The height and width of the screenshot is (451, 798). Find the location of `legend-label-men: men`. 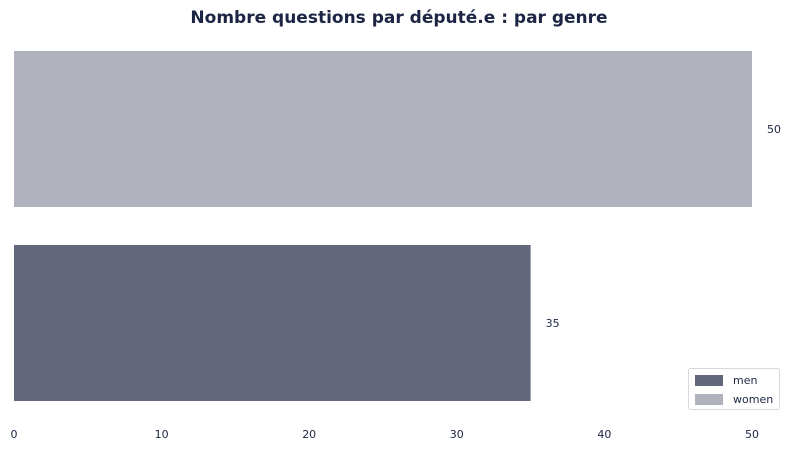

legend-label-men: men is located at coordinates (745, 380).